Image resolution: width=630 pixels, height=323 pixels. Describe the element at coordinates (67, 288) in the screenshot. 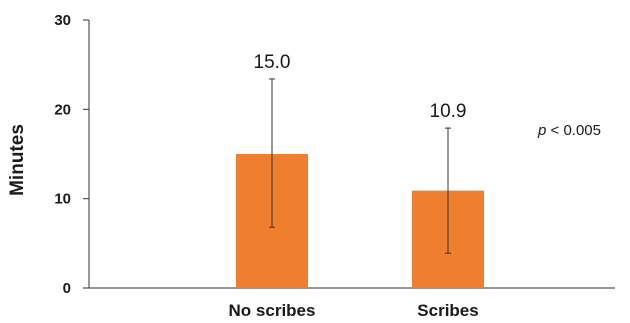

I see `y-tick-label: 0` at that location.